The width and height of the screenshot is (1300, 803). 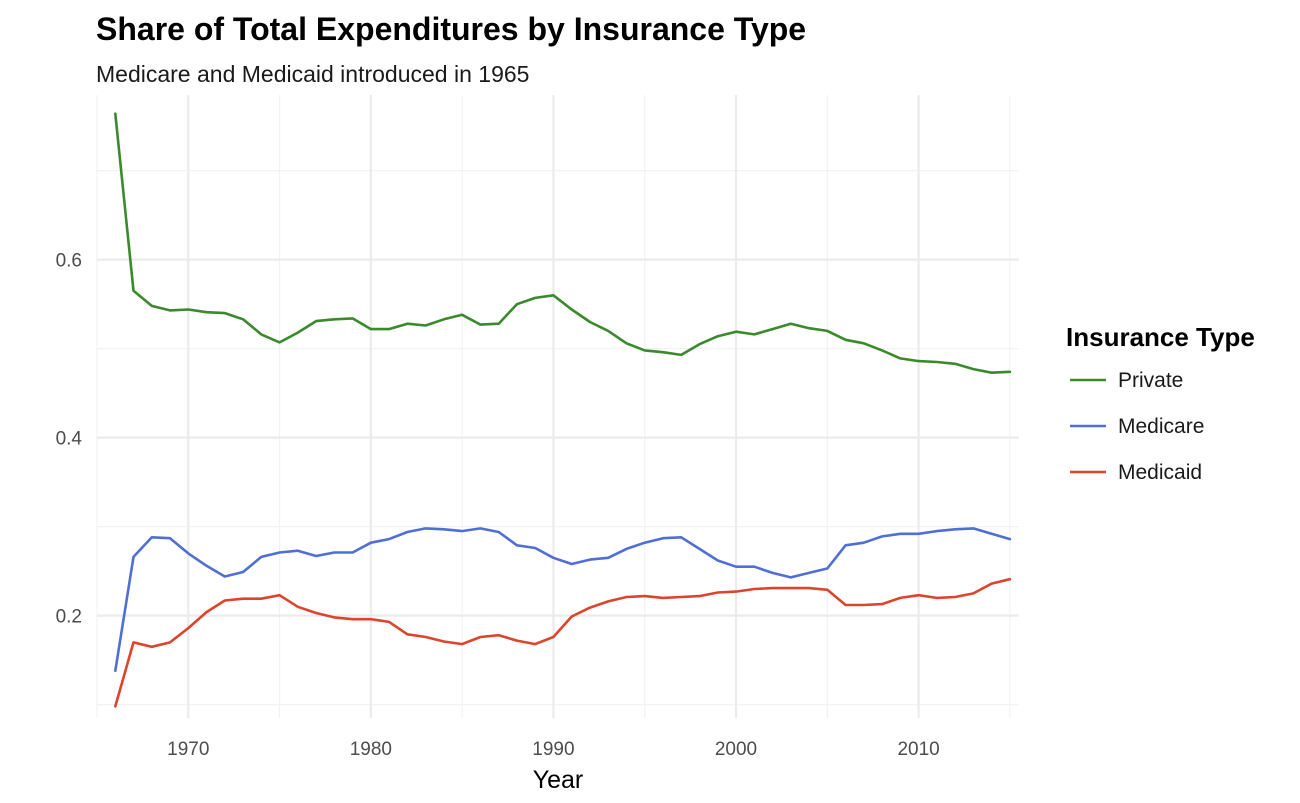 I want to click on legend-items: Private Medicare Medicaid, so click(x=1137, y=426).